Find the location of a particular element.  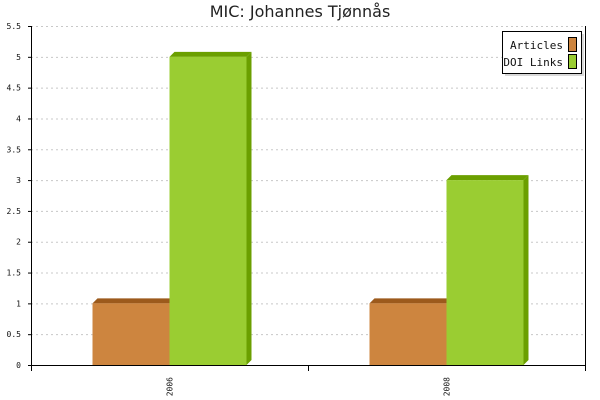

bar-doi-links-2006 is located at coordinates (208, 211).